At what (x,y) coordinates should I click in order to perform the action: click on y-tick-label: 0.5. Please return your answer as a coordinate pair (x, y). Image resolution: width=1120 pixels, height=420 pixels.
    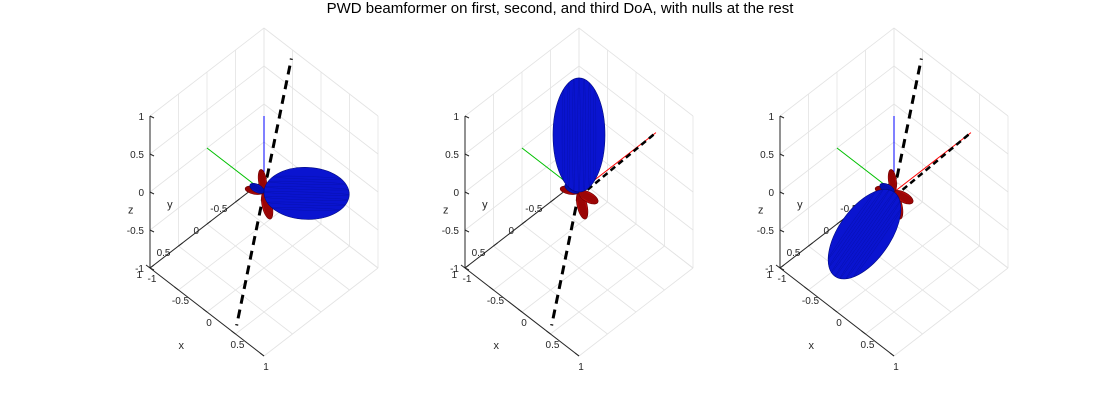
    Looking at the image, I should click on (479, 253).